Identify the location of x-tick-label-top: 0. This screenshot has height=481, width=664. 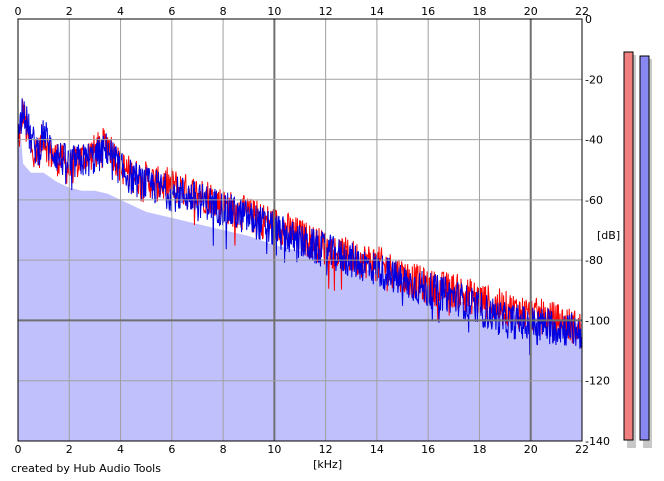
(18, 11).